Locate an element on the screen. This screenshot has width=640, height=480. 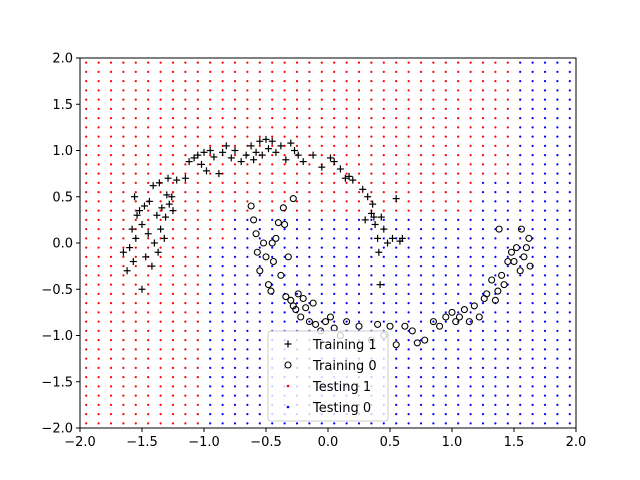
legend-dot-marker is located at coordinates (288, 386).